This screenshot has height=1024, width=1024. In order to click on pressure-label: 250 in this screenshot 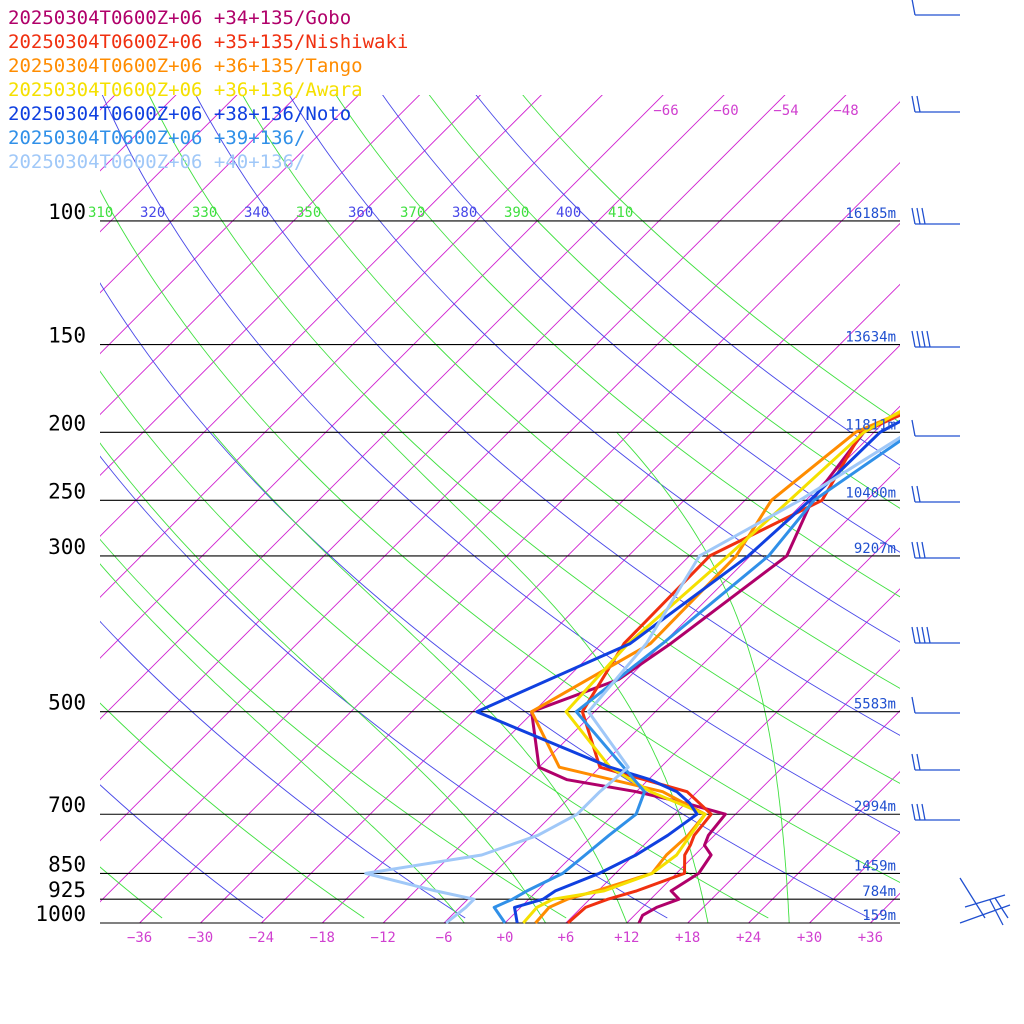, I will do `click(67, 491)`.